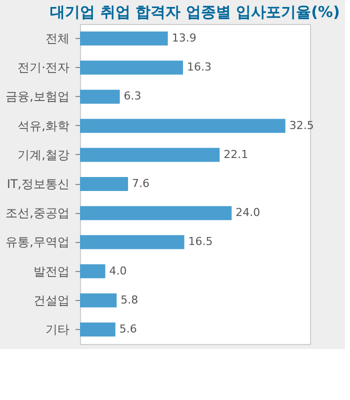  What do you see at coordinates (133, 96) in the screenshot?
I see `data-label: 6.3` at bounding box center [133, 96].